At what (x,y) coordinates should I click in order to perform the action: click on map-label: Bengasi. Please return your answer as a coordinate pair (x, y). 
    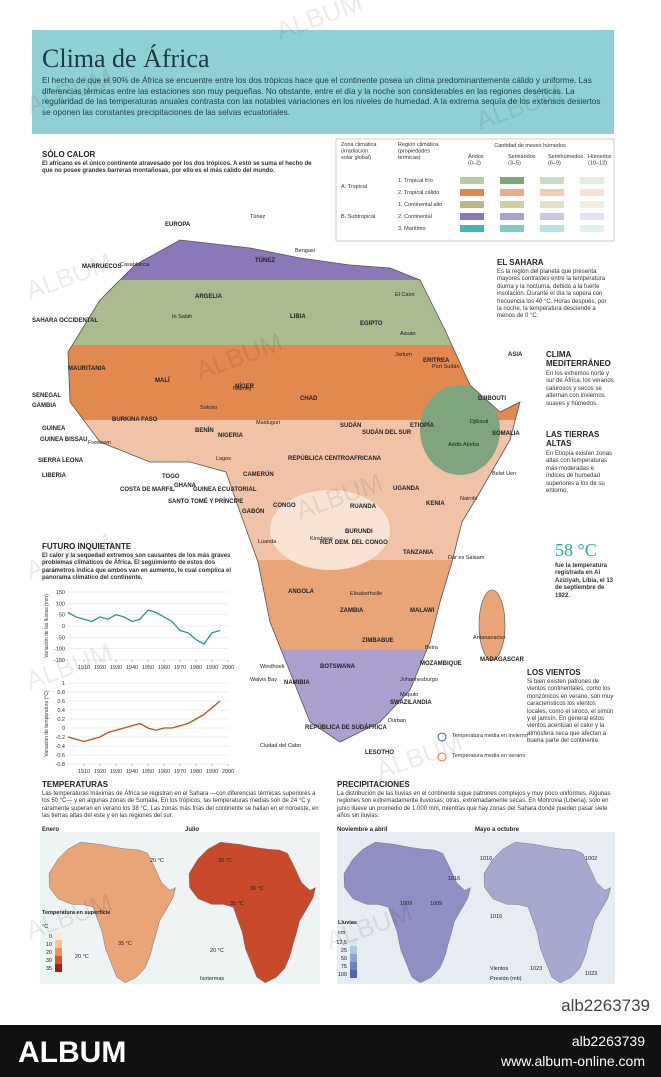
    Looking at the image, I should click on (305, 251).